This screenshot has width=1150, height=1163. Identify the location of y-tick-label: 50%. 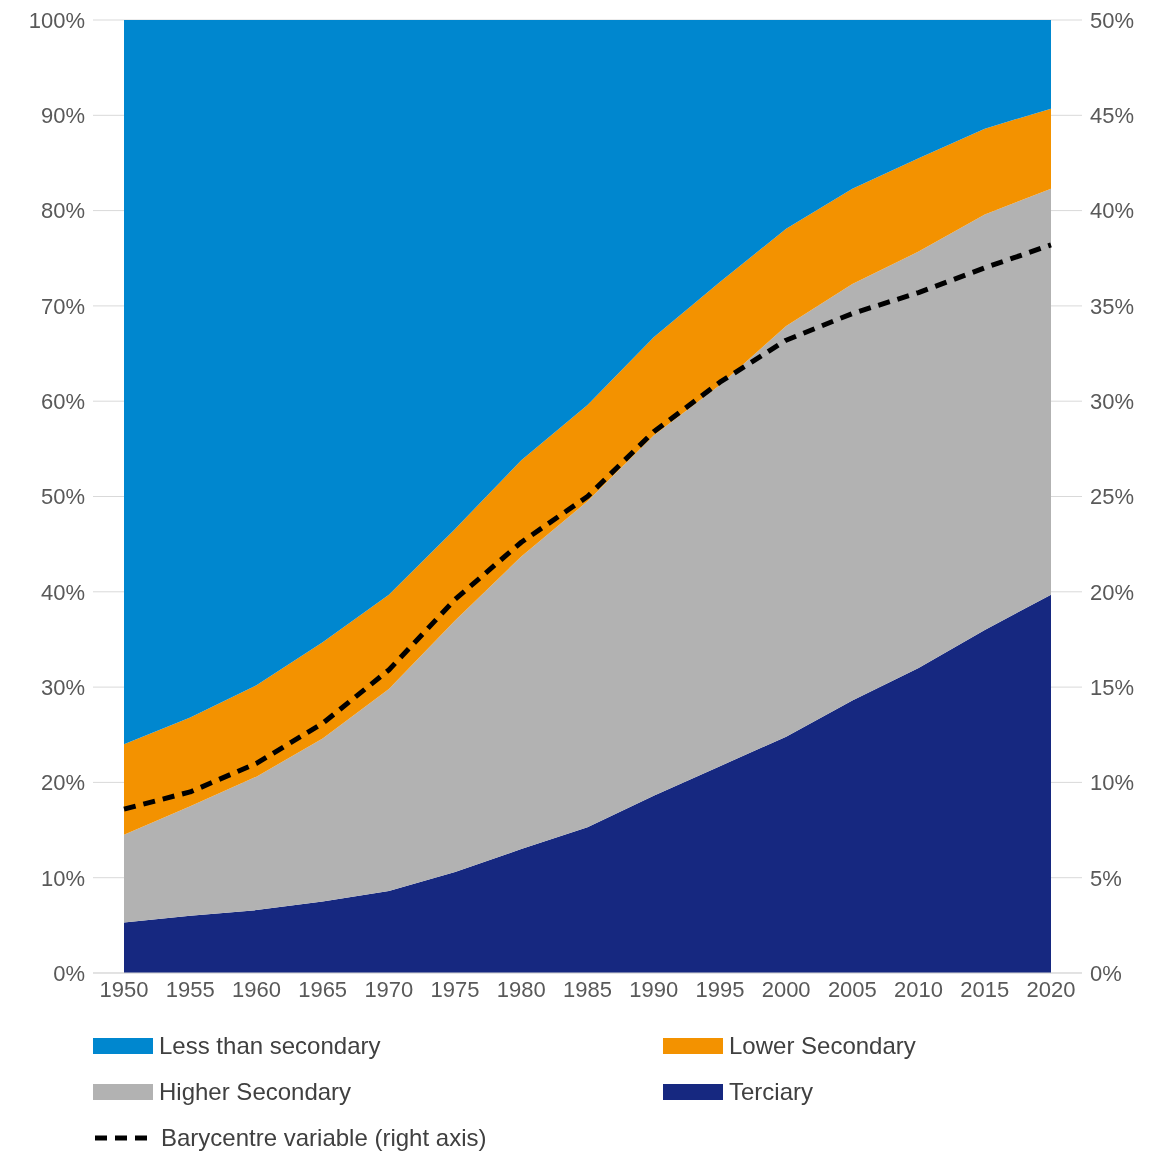
(62, 497).